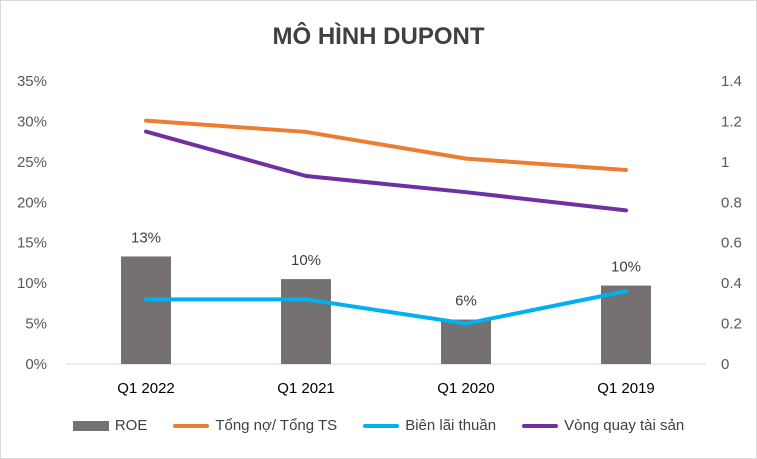  What do you see at coordinates (466, 388) in the screenshot?
I see `x-tick-label: Q1 2020` at bounding box center [466, 388].